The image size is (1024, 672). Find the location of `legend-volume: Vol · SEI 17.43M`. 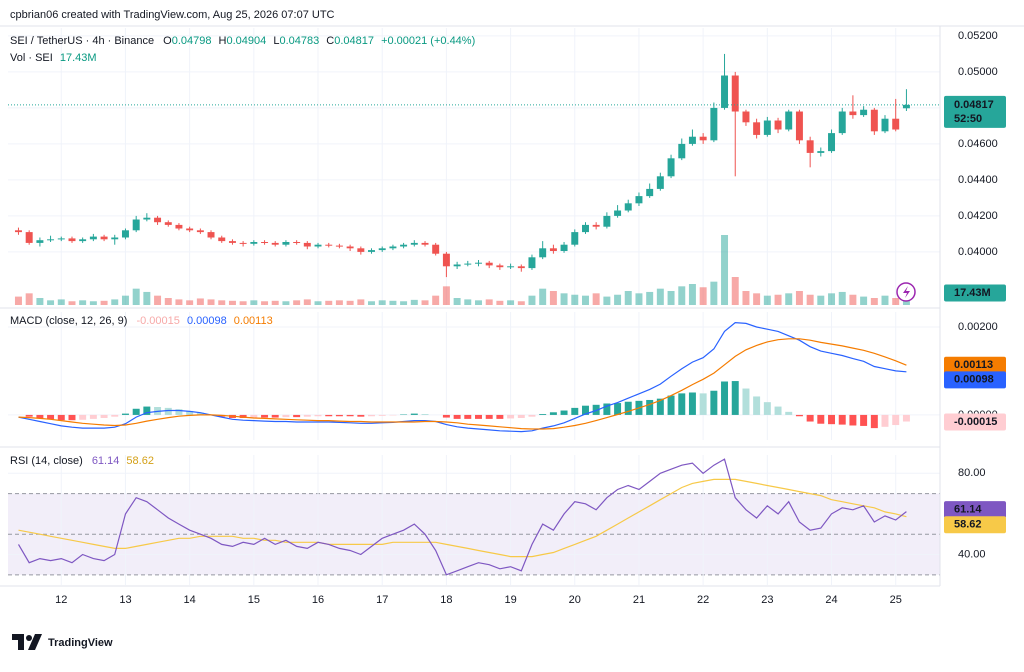

legend-volume: Vol · SEI 17.43M is located at coordinates (53, 58).